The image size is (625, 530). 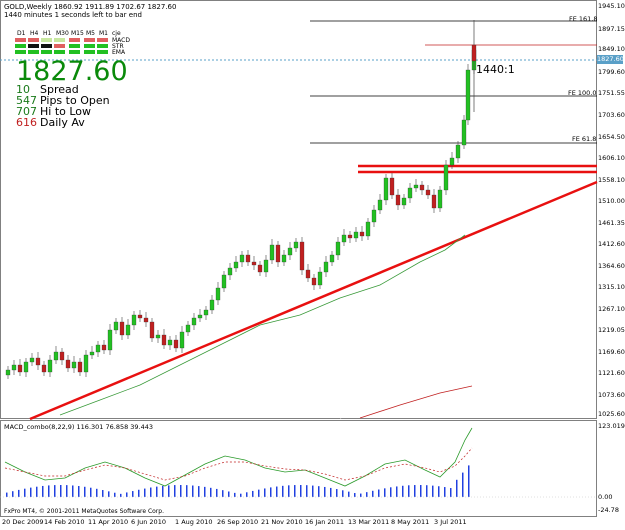 I want to click on stat-daily-label: Daily Av, so click(x=62, y=122).